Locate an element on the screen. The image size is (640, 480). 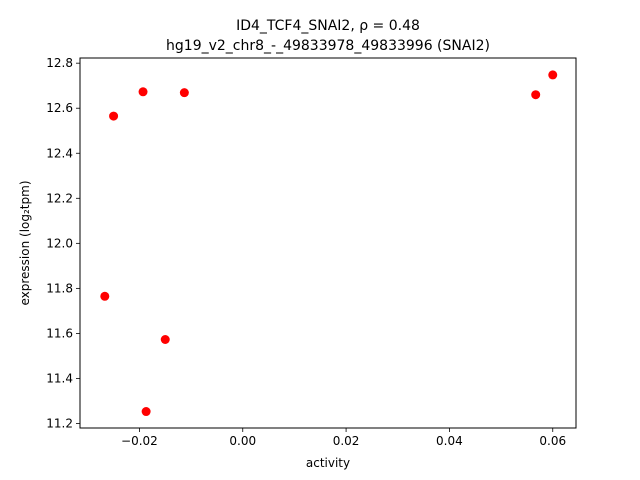
y-tick-label: 12.0 is located at coordinates (59, 243).